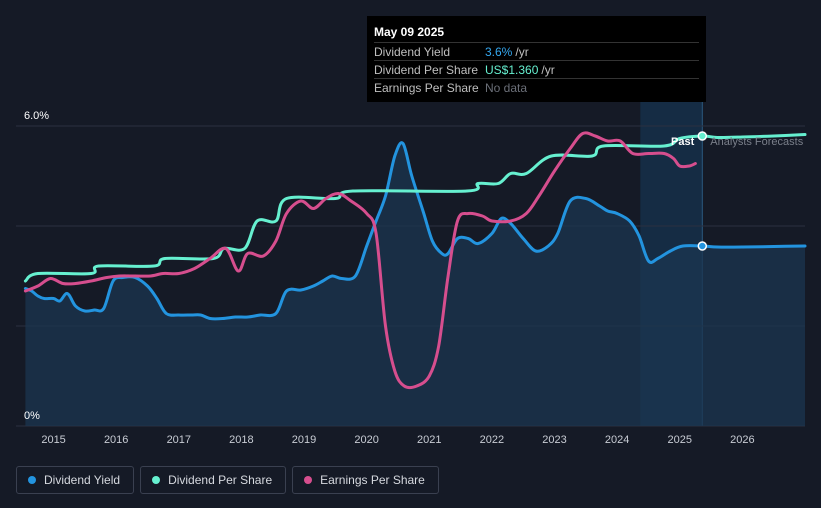 This screenshot has width=821, height=508. Describe the element at coordinates (536, 87) in the screenshot. I see `tooltip-row-earnings-per-share: Earnings Per Share No data` at that location.